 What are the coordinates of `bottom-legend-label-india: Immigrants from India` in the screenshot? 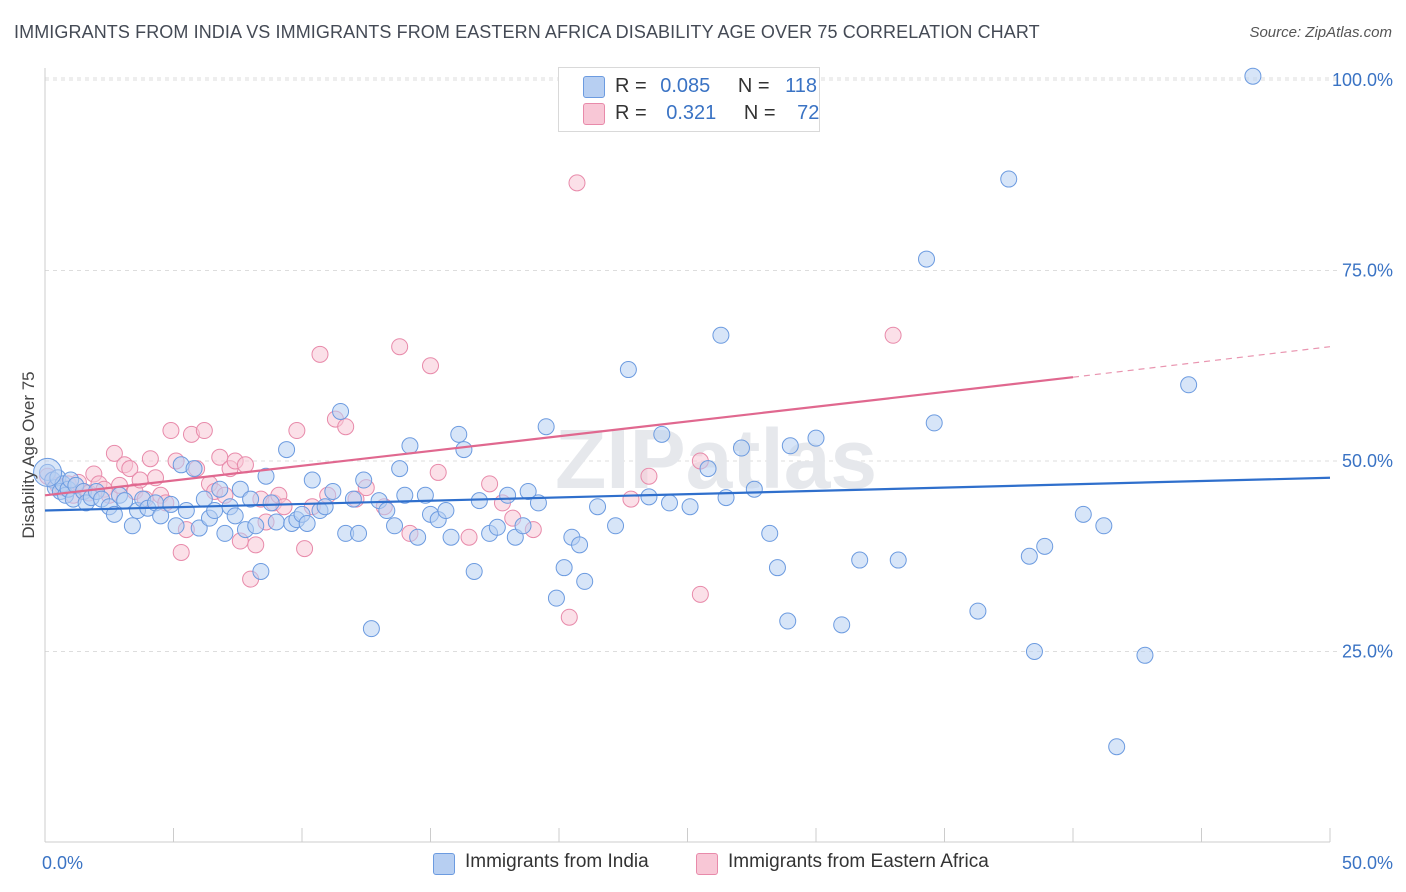 It's located at (557, 861).